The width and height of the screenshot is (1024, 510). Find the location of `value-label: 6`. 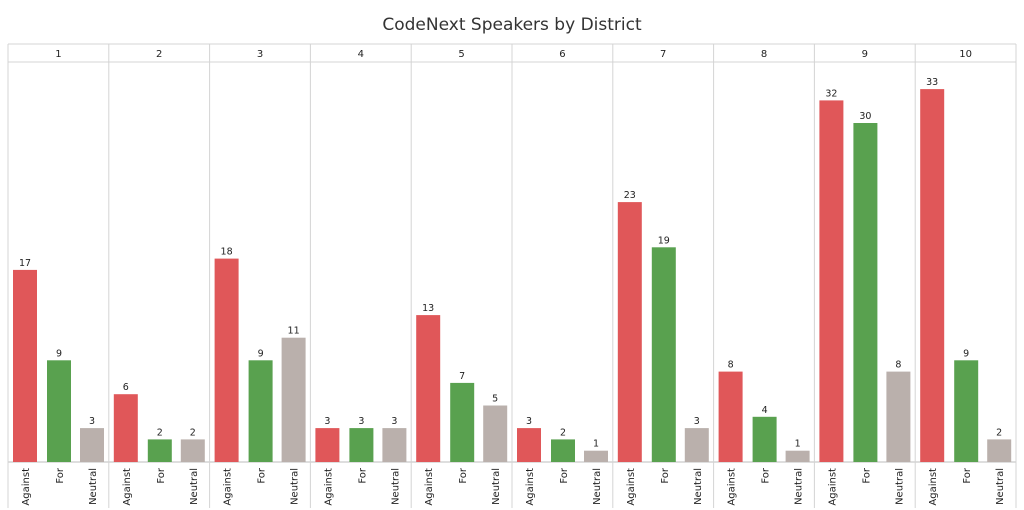

value-label: 6 is located at coordinates (126, 387).